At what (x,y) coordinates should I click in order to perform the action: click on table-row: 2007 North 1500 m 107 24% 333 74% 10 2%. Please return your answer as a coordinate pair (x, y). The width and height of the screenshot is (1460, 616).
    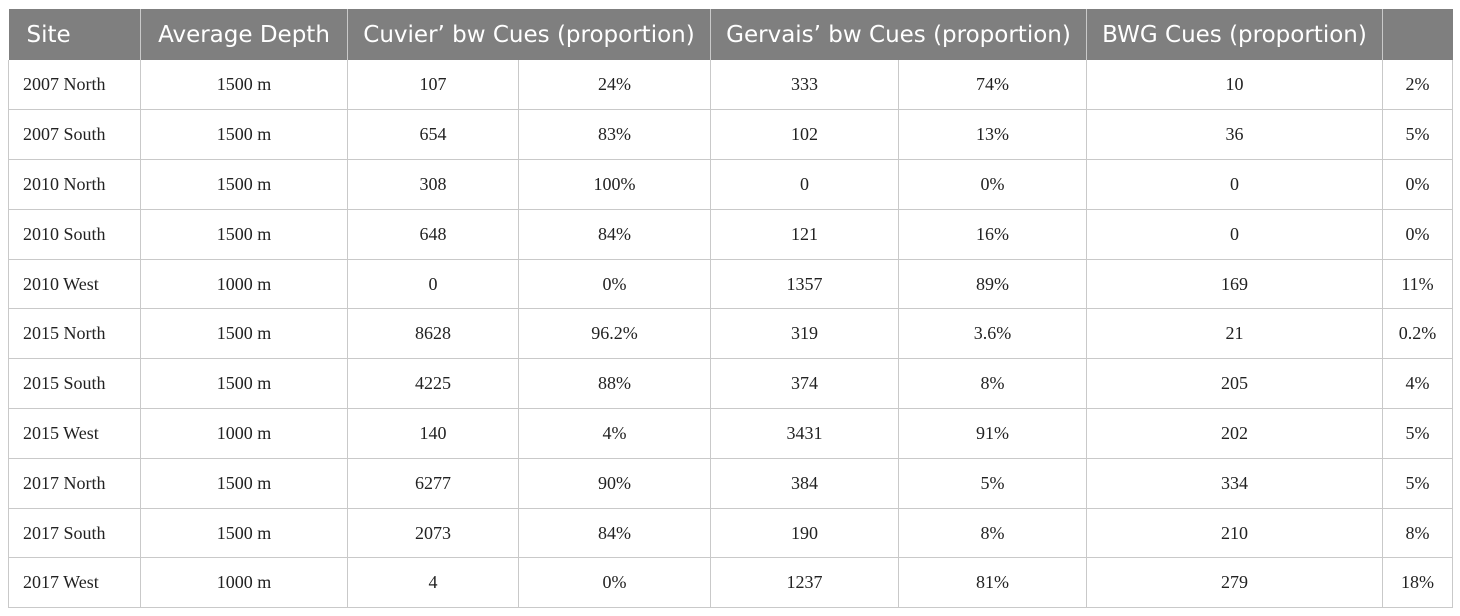
    Looking at the image, I should click on (731, 85).